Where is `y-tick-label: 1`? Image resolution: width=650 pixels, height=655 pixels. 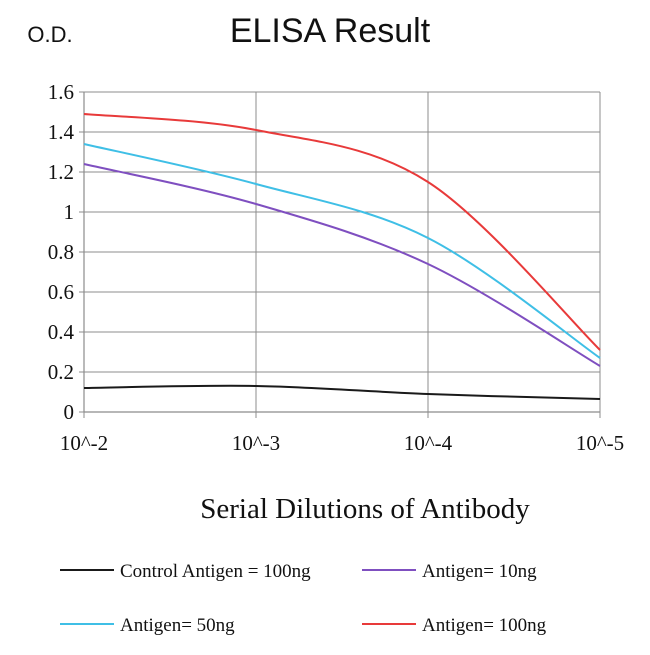
y-tick-label: 1 is located at coordinates (69, 212).